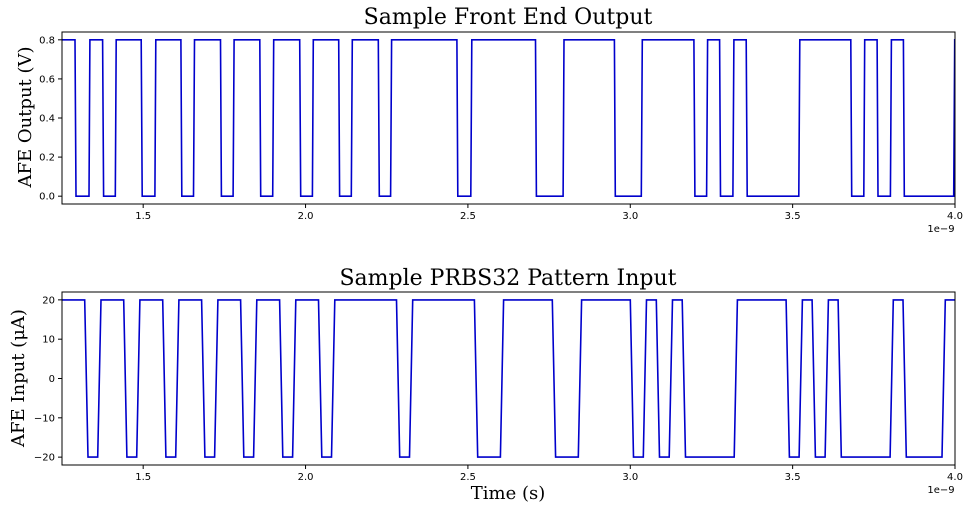 This screenshot has width=970, height=511. What do you see at coordinates (44, 418) in the screenshot?
I see `bottom-y-tick-label: −10` at bounding box center [44, 418].